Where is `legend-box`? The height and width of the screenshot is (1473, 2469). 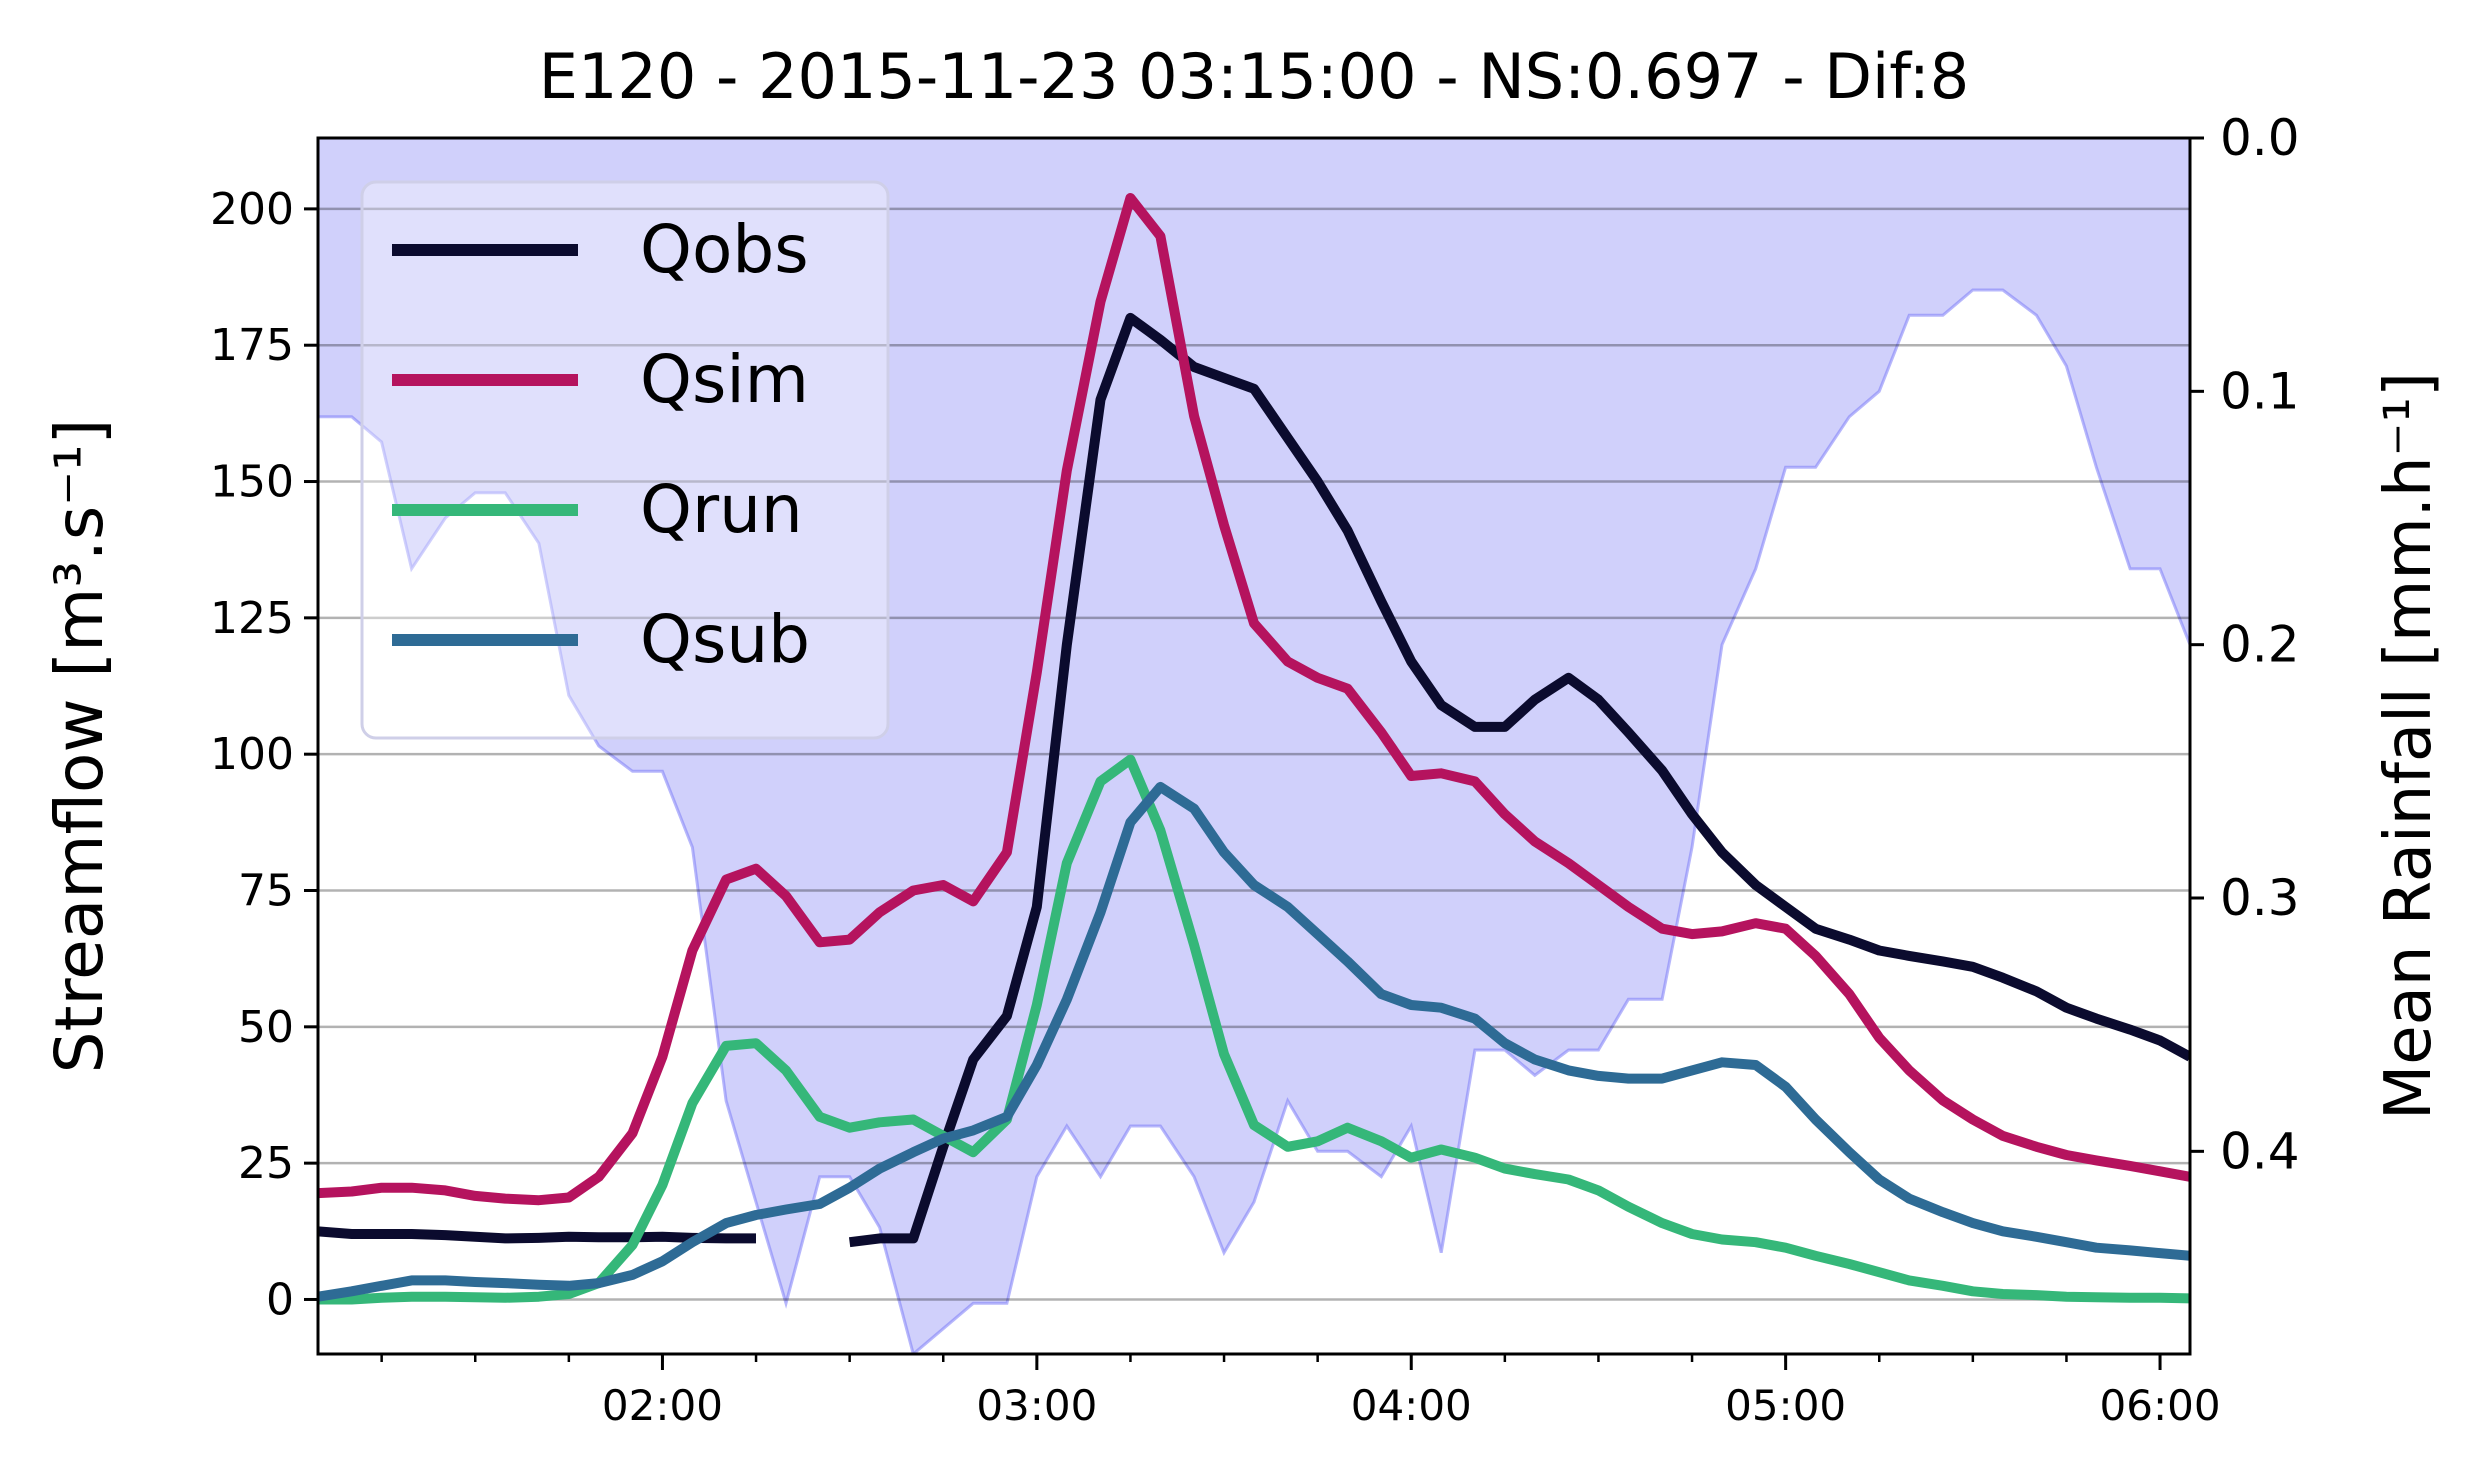 legend-box is located at coordinates (625, 460).